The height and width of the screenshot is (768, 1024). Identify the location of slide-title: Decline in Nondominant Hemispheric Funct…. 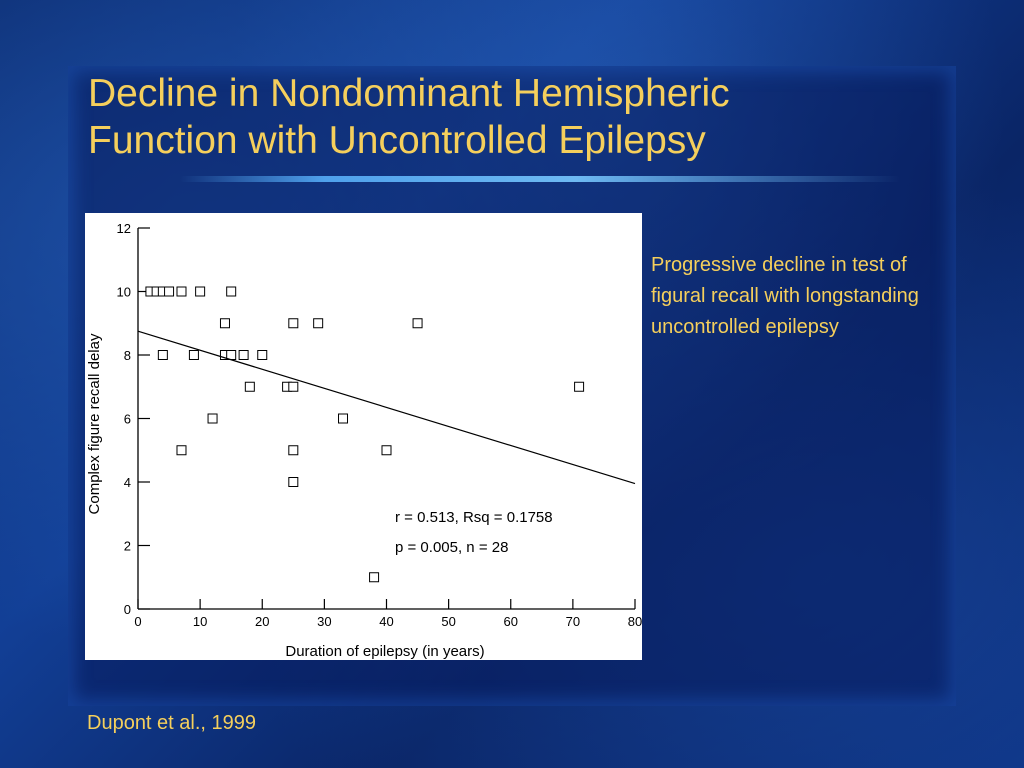
(498, 117).